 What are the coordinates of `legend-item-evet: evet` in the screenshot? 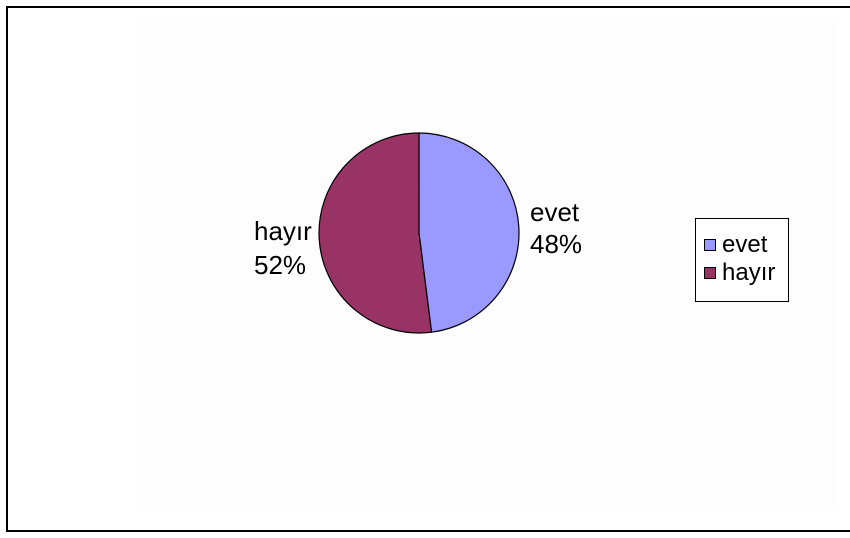 It's located at (746, 245).